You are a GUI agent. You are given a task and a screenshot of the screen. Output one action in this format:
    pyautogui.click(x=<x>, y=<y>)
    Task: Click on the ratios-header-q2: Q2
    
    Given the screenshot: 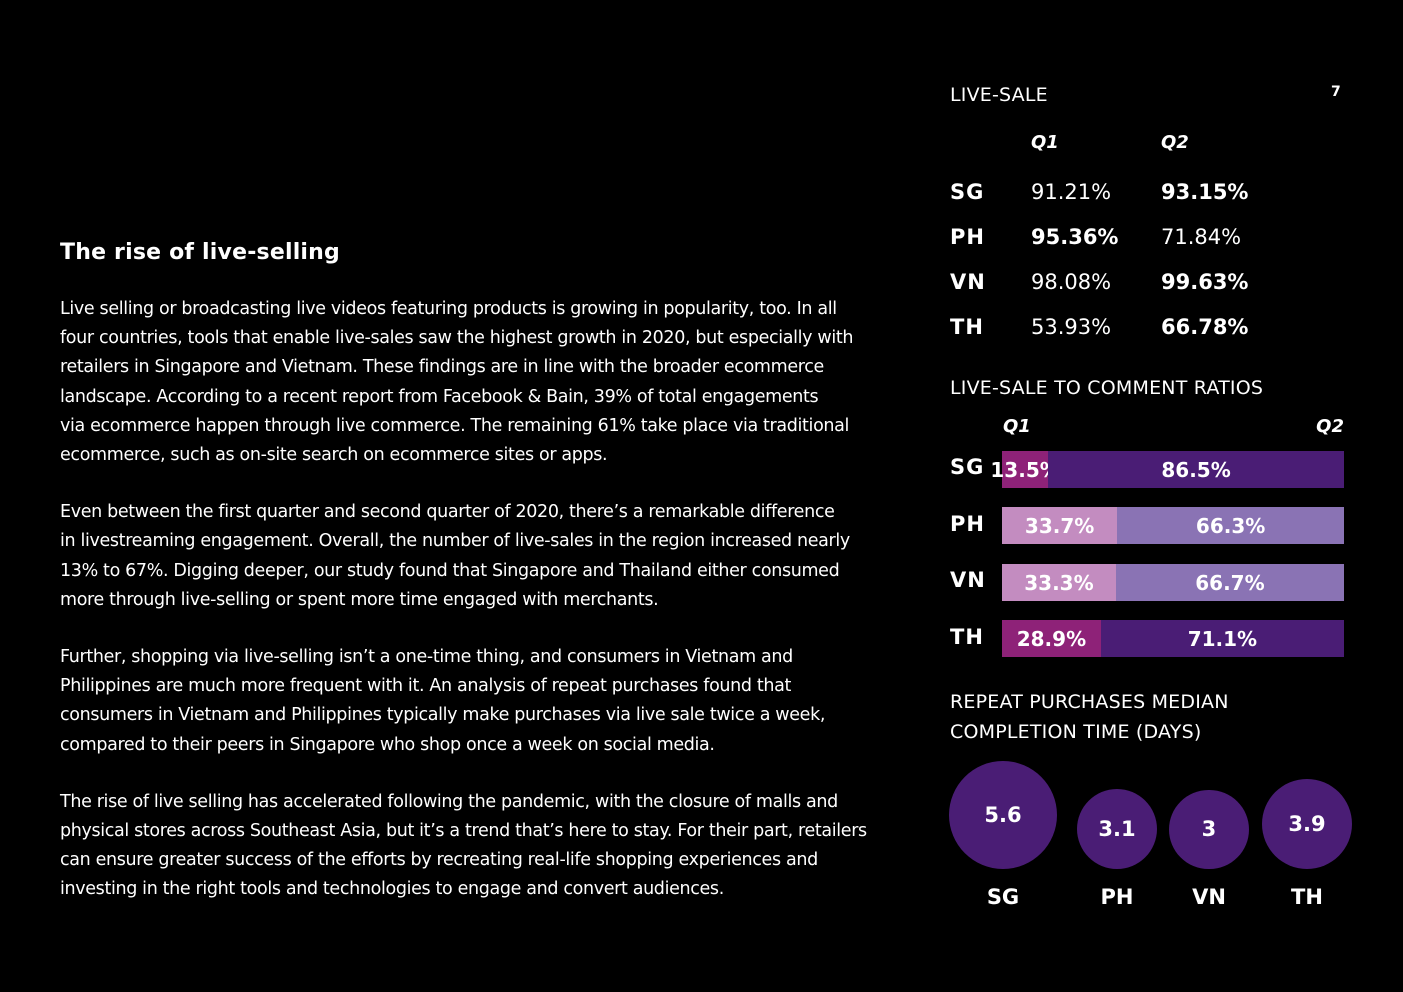 What is the action you would take?
    pyautogui.click(x=1330, y=426)
    